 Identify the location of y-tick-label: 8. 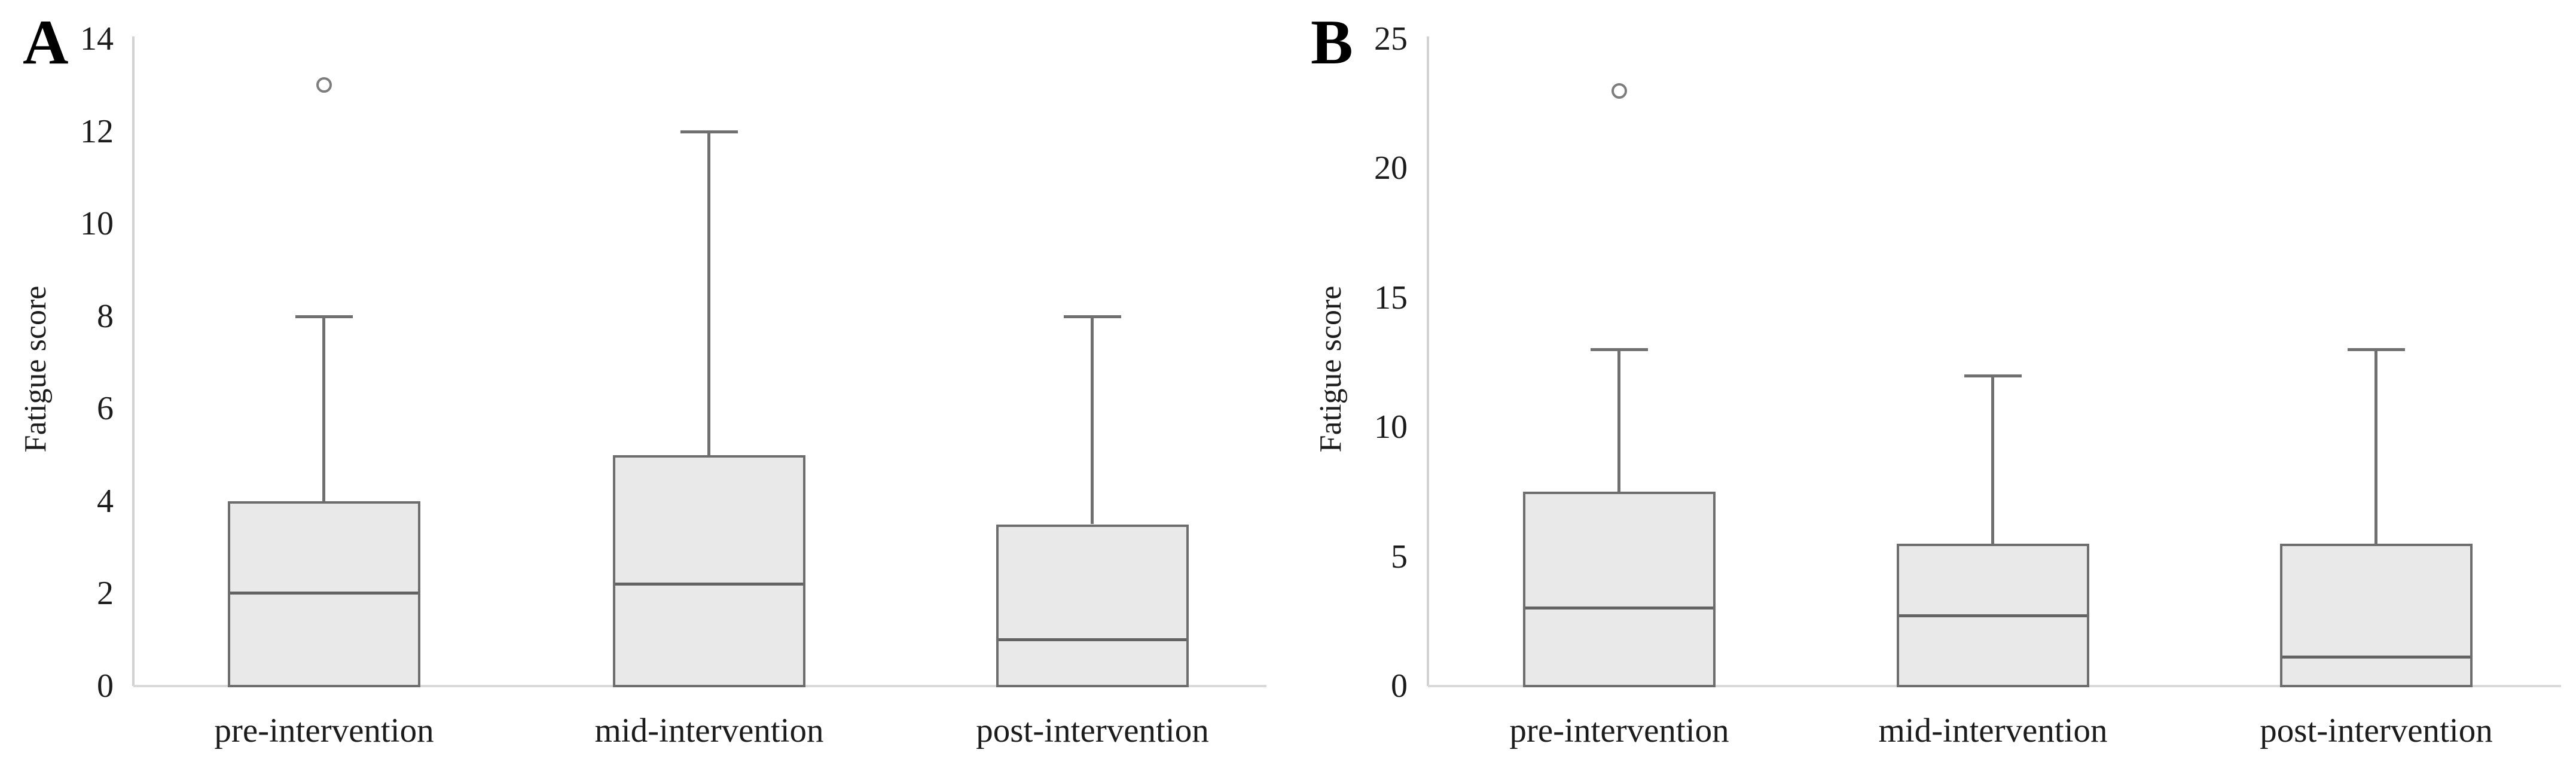
(105, 316).